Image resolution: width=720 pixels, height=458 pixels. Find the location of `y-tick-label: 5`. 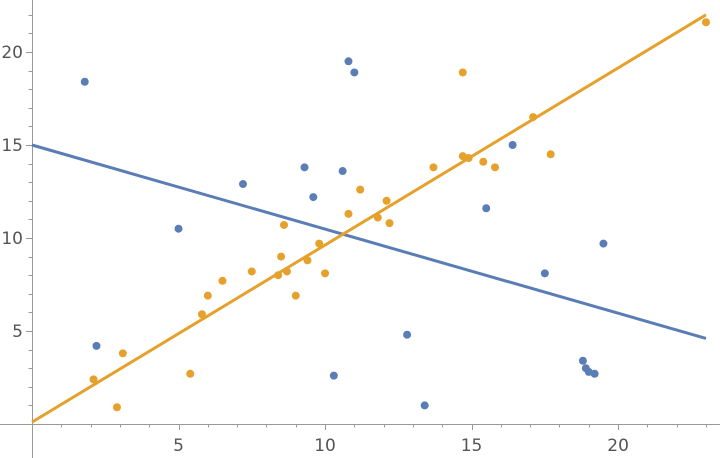

y-tick-label: 5 is located at coordinates (17, 332).